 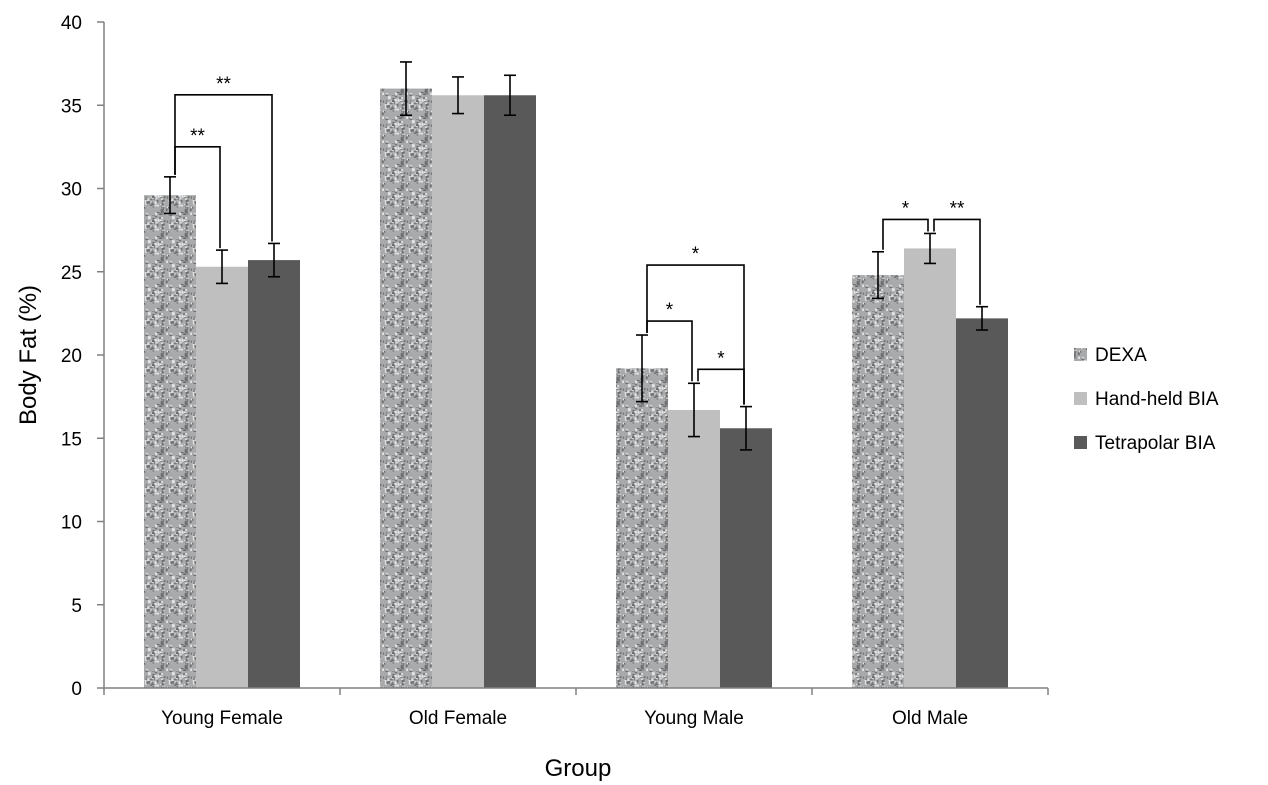 What do you see at coordinates (71, 273) in the screenshot?
I see `y-tick-label: 25` at bounding box center [71, 273].